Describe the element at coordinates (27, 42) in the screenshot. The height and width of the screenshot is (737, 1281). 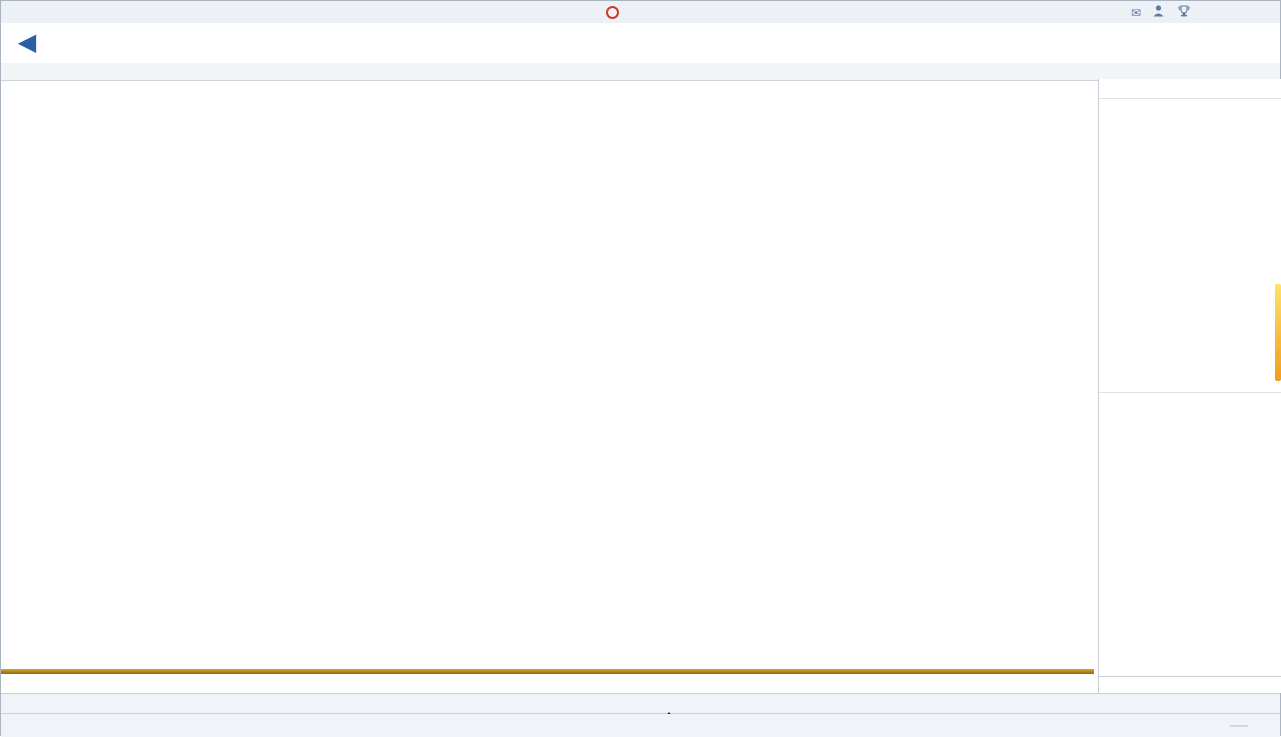
I see `back-arrow-button: ◀` at that location.